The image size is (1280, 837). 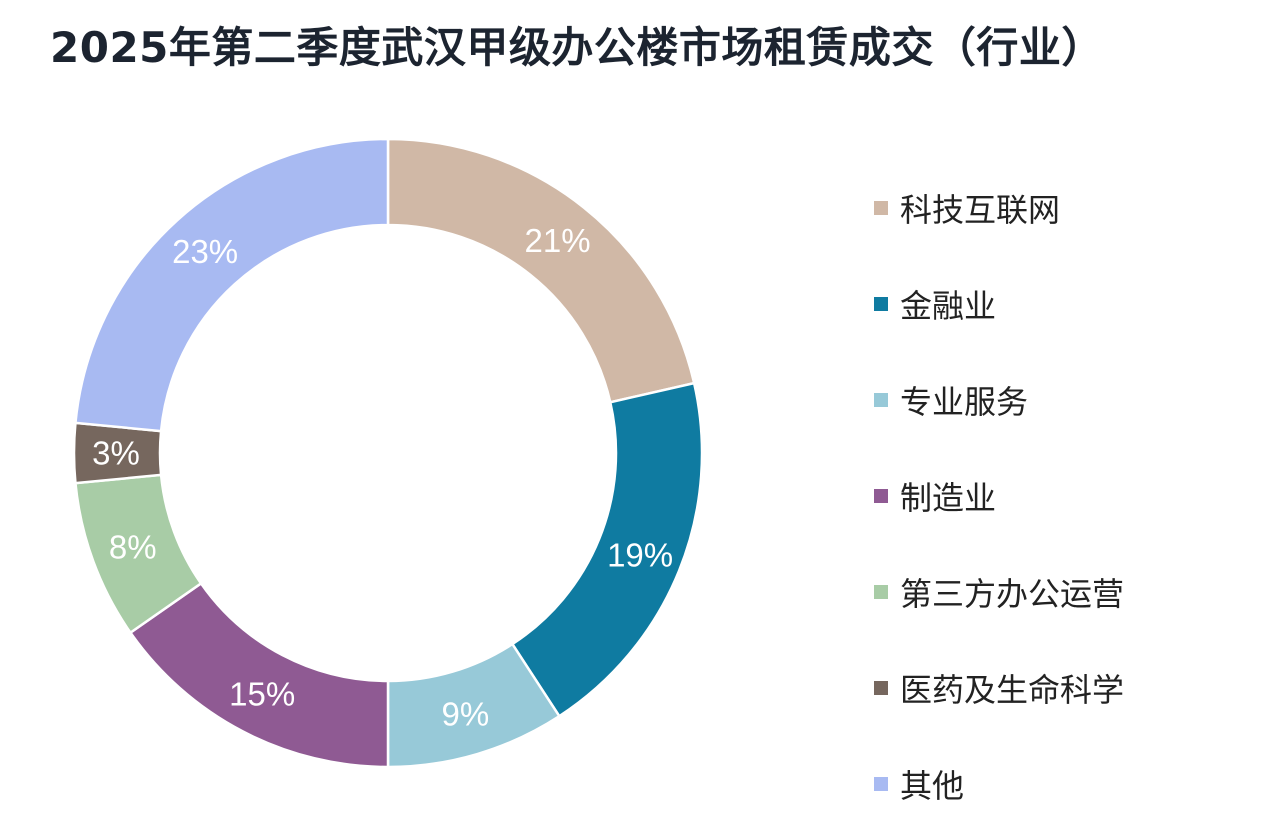 I want to click on legend-item-manufacturing: 制造业, so click(x=1069, y=496).